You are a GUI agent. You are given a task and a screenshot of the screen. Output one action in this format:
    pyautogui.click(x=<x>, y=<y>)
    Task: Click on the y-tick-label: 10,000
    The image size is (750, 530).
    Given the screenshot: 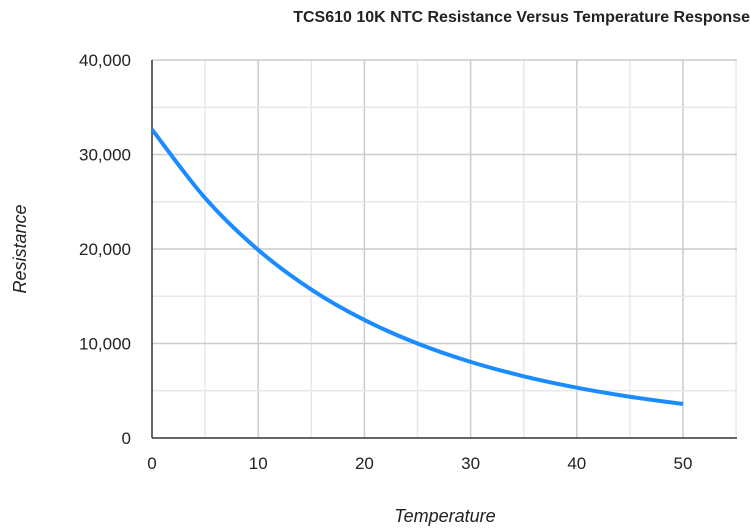 What is the action you would take?
    pyautogui.click(x=105, y=344)
    